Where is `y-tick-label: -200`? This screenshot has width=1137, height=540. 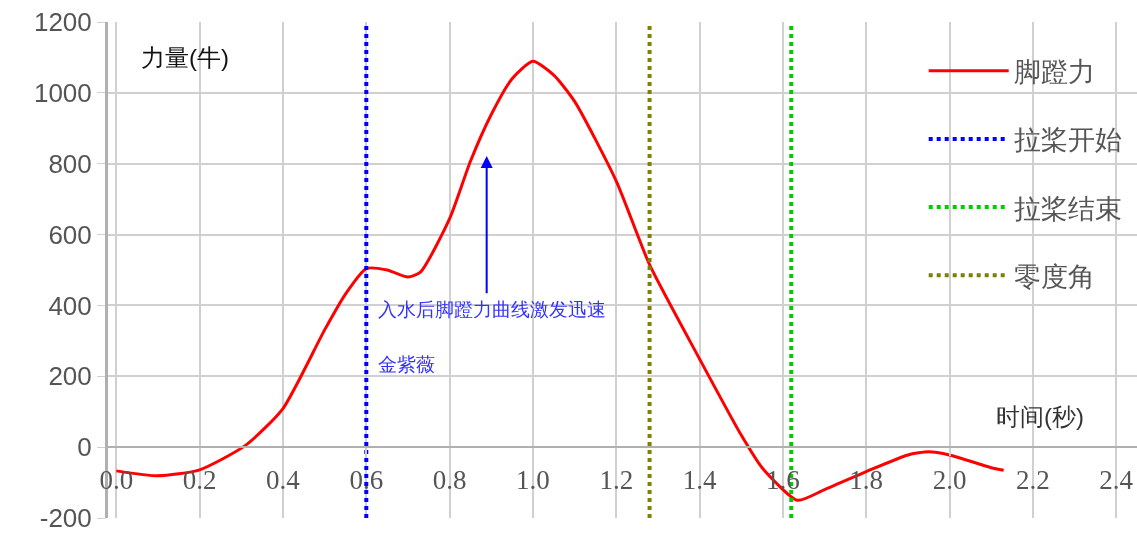
y-tick-label: -200 is located at coordinates (65, 518).